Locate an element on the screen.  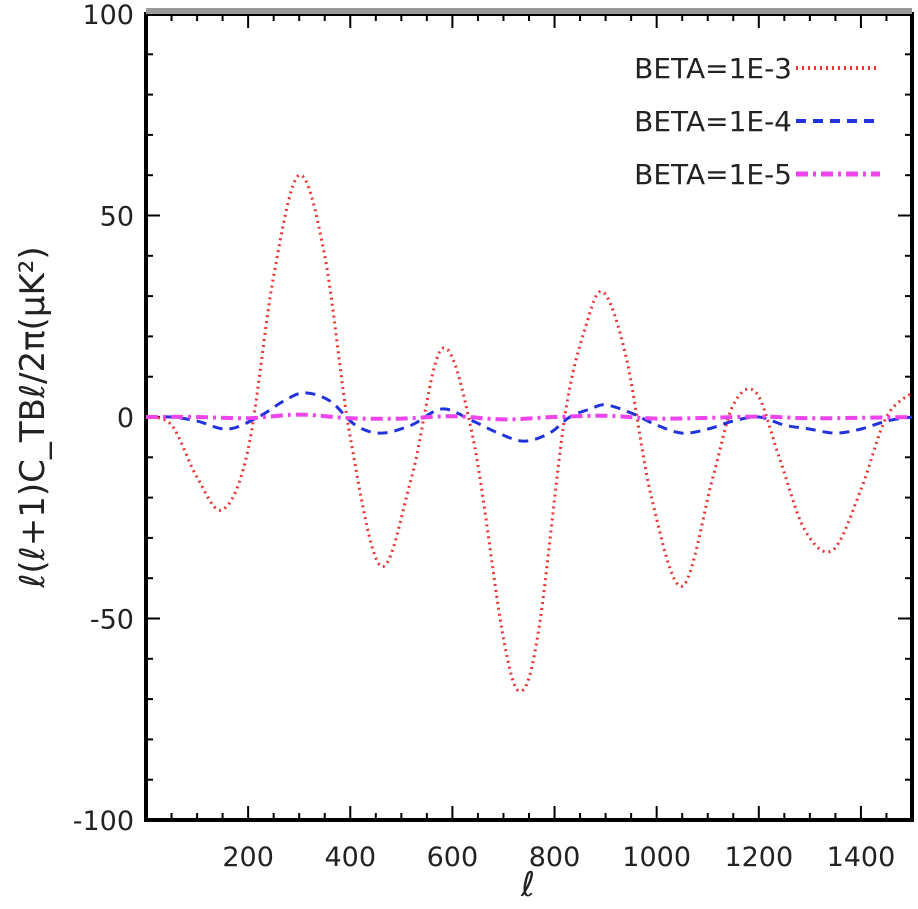
top-border-shade is located at coordinates (529, 11).